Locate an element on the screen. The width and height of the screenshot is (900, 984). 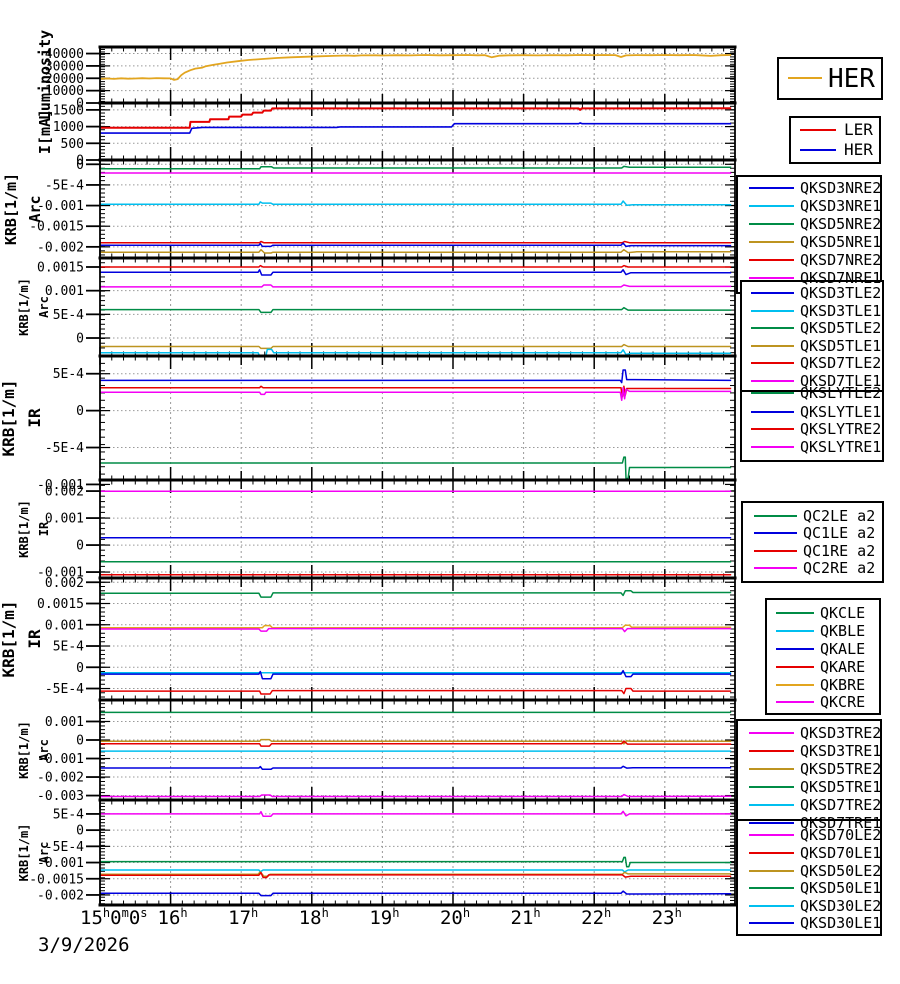
panel-krb-arc-0le: 5E-4 0-5E-4-0.001-0.0015-0.002 KRB[1/m] Arc is located at coordinates (376, 852).